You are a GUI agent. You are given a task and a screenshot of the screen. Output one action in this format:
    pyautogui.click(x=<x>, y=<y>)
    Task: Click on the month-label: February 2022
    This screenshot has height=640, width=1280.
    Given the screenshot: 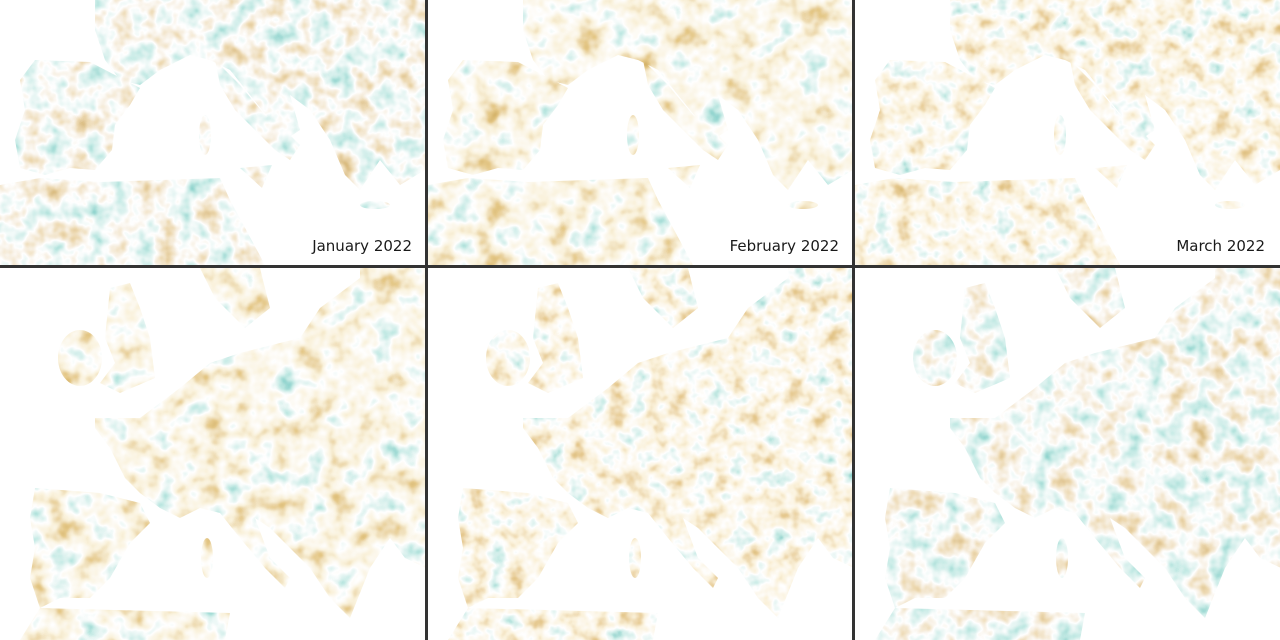 What is the action you would take?
    pyautogui.click(x=784, y=246)
    